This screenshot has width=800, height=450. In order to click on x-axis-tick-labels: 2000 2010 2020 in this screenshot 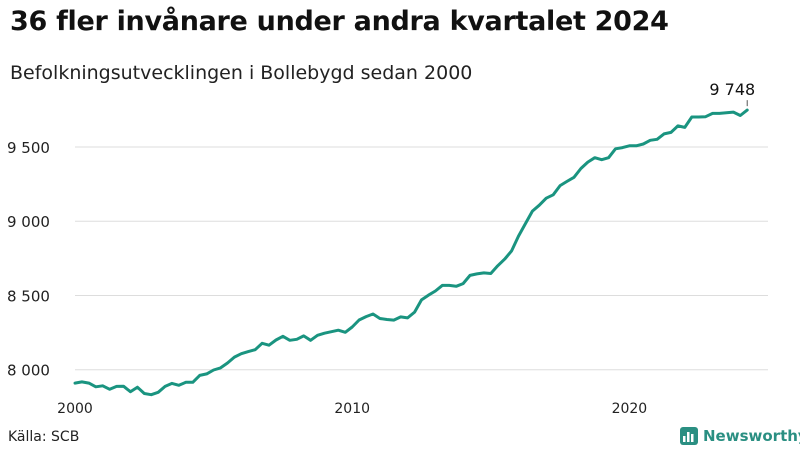, I will do `click(352, 409)`.